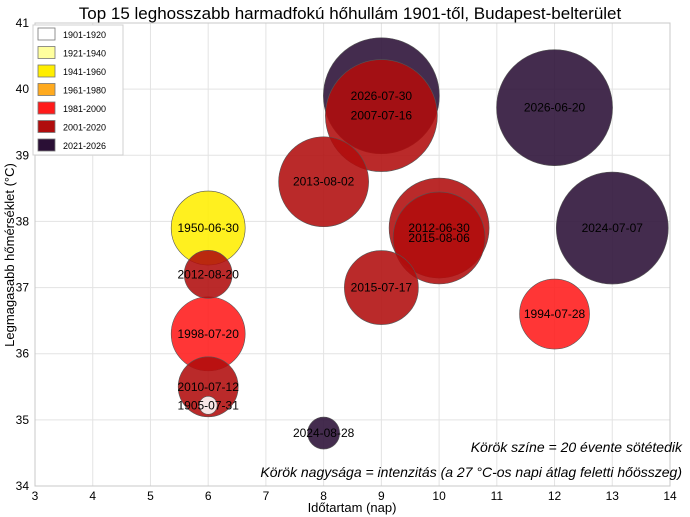 The height and width of the screenshot is (517, 690). I want to click on bubble-label: 2012-08-20, so click(208, 274).